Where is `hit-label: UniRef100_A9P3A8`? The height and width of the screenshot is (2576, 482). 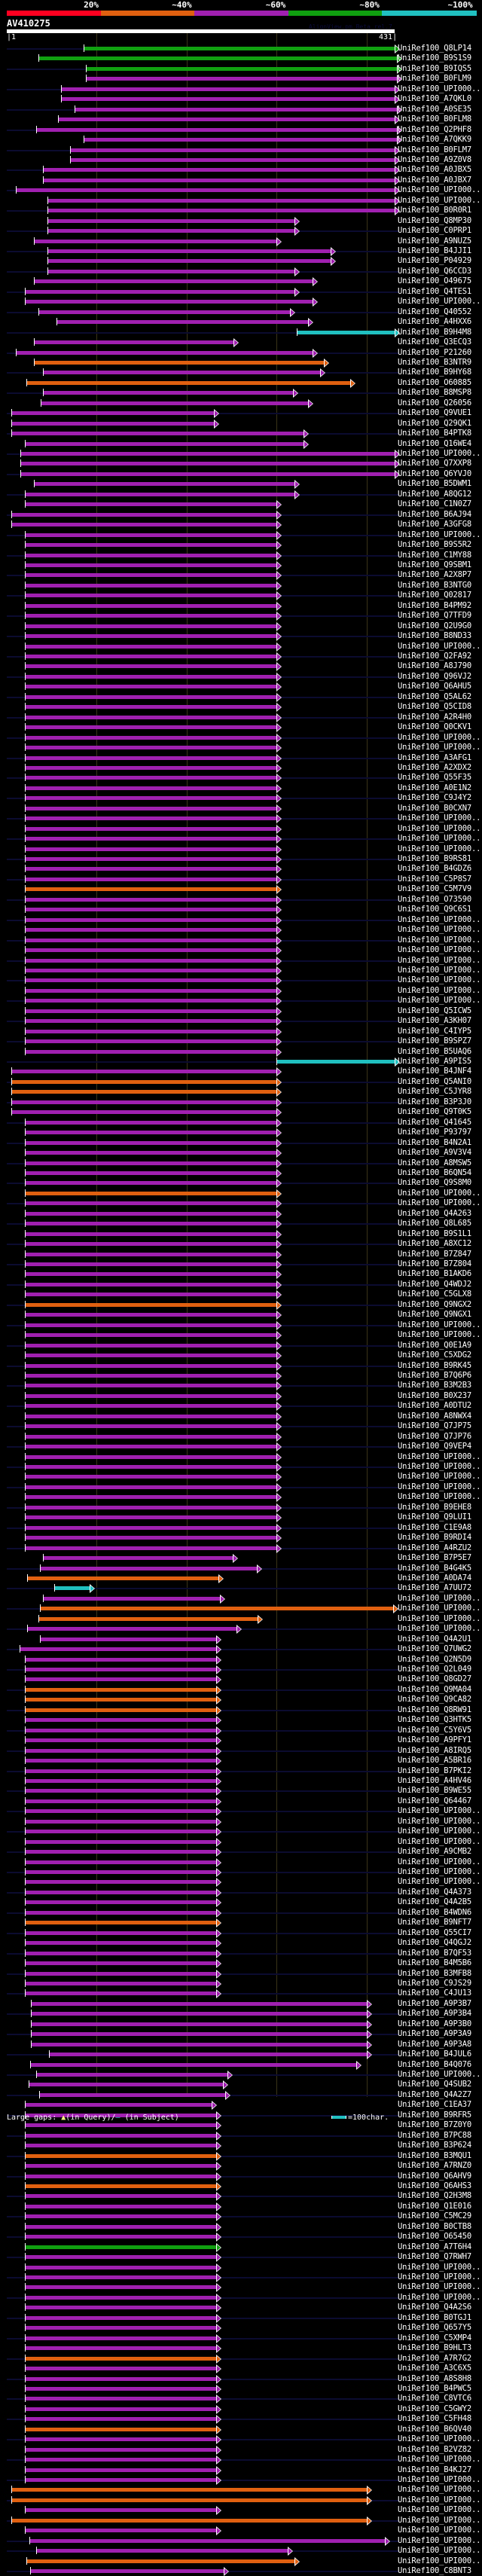
hit-label: UniRef100_A9P3A8 is located at coordinates (434, 2044).